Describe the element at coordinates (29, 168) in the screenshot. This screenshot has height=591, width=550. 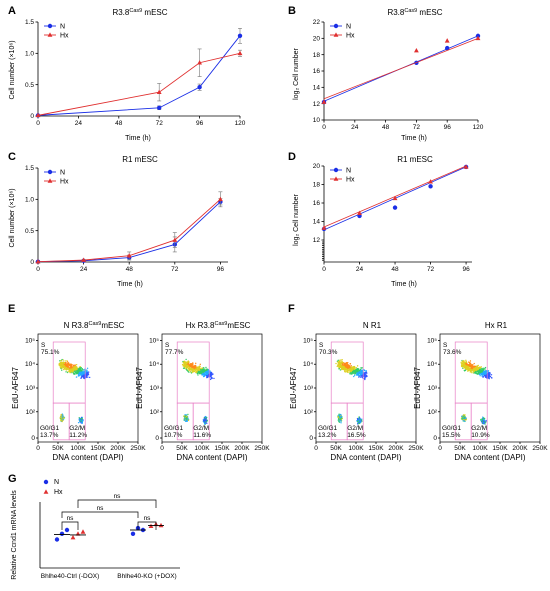
I see `y-tick-label: 1.5` at that location.